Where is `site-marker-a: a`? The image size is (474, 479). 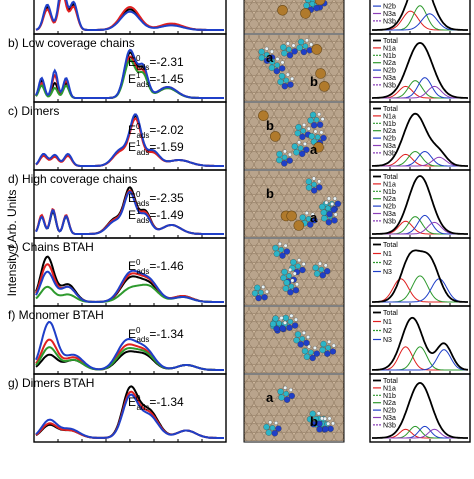 site-marker-a: a is located at coordinates (270, 397).